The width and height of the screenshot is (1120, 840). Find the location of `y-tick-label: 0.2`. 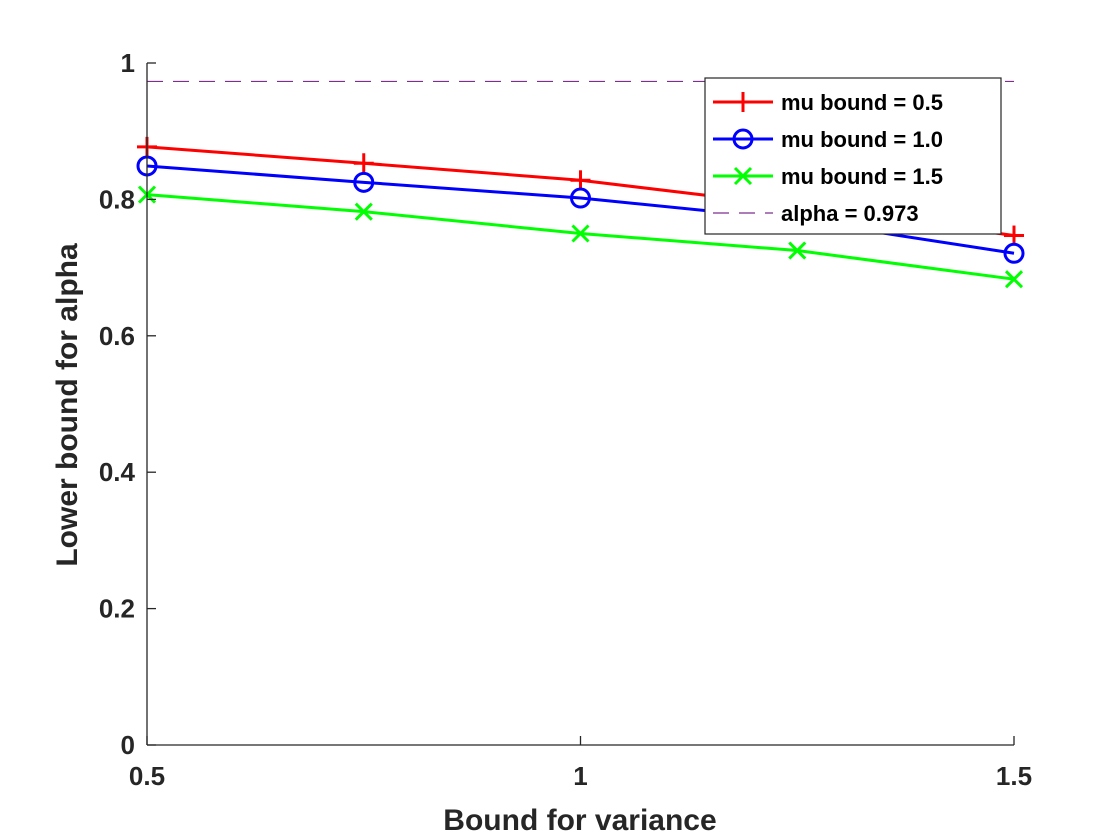

y-tick-label: 0.2 is located at coordinates (117, 609).